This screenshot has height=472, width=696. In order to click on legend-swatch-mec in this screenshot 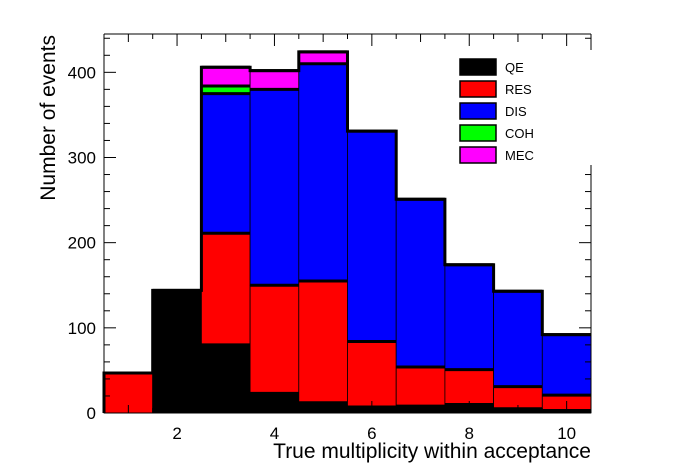, I will do `click(478, 155)`.